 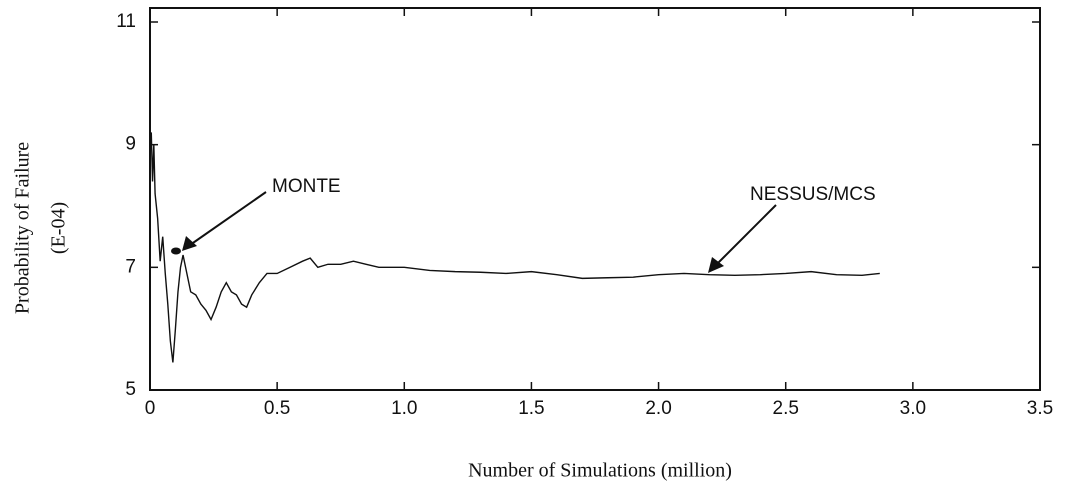 I want to click on y-tick-label: 5, so click(x=130, y=389).